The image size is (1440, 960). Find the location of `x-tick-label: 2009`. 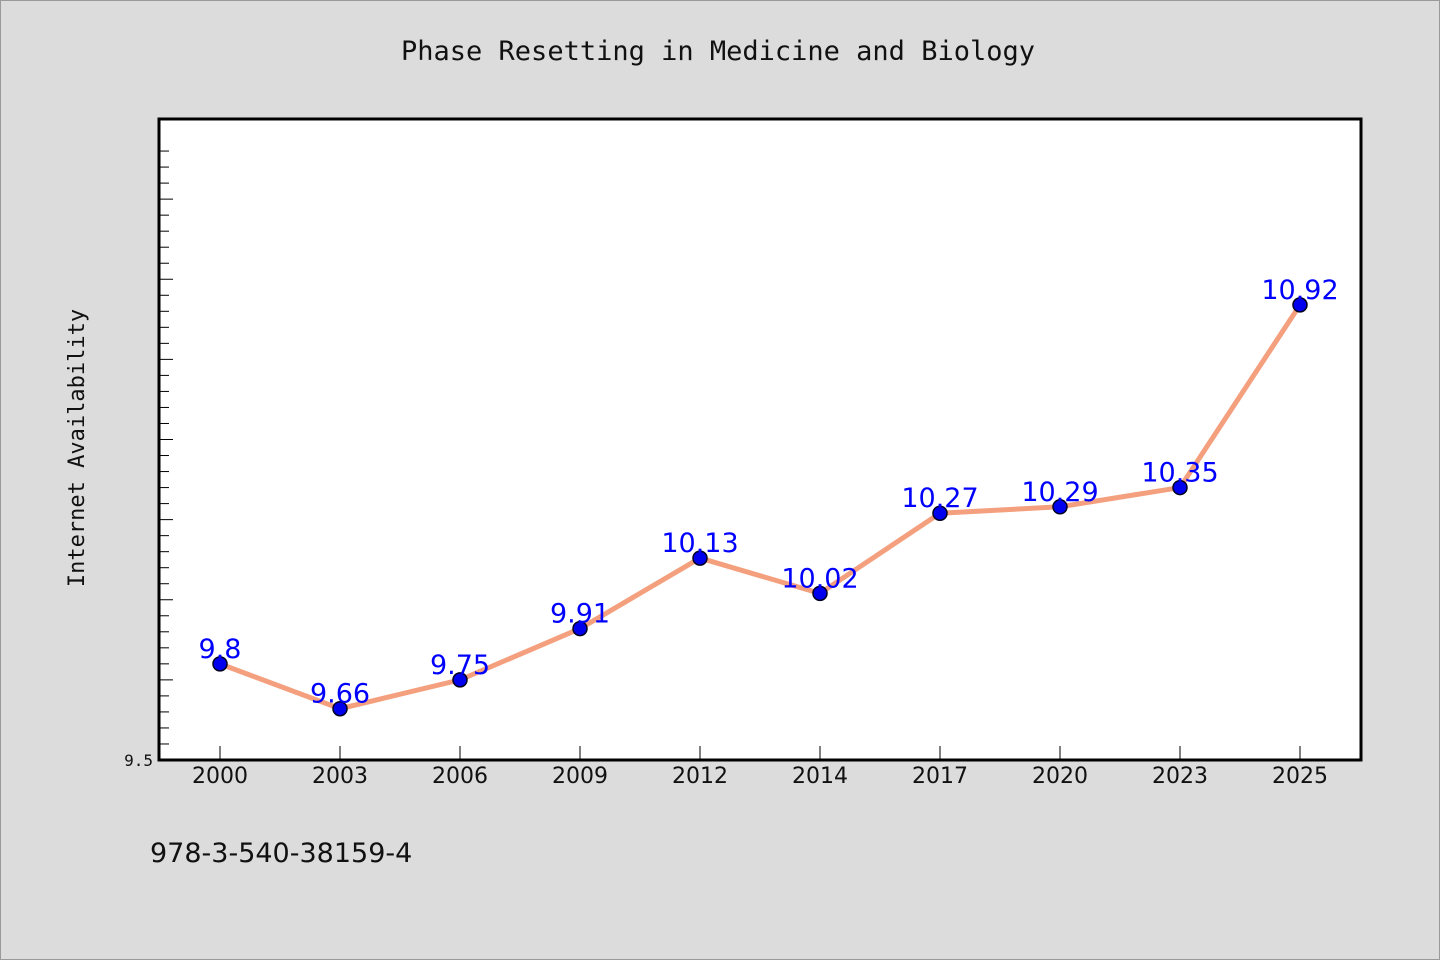

x-tick-label: 2009 is located at coordinates (580, 776).